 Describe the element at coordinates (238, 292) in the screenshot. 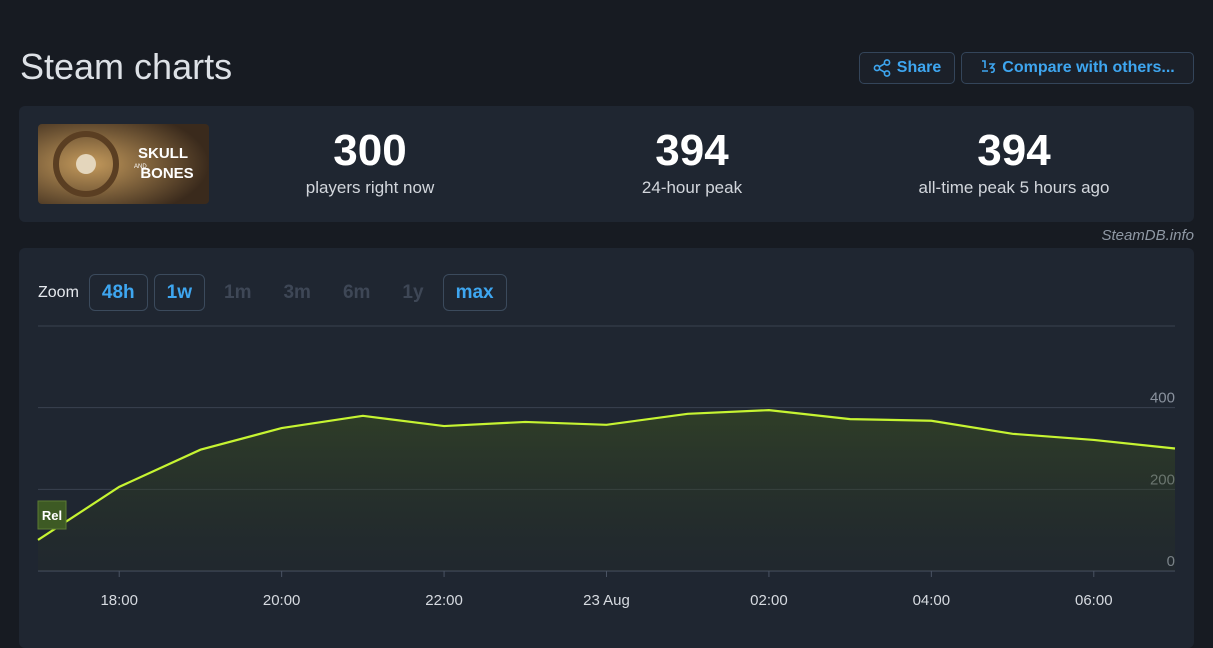

I see `zoom-button: 1m` at that location.